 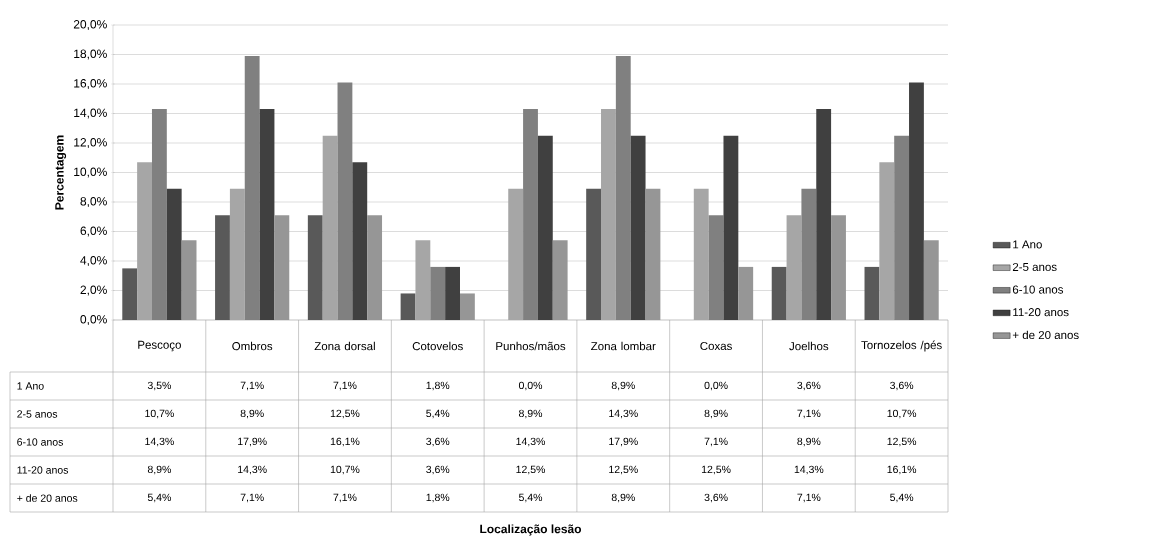 I want to click on x-tick-label: Pescoço, so click(x=159, y=346).